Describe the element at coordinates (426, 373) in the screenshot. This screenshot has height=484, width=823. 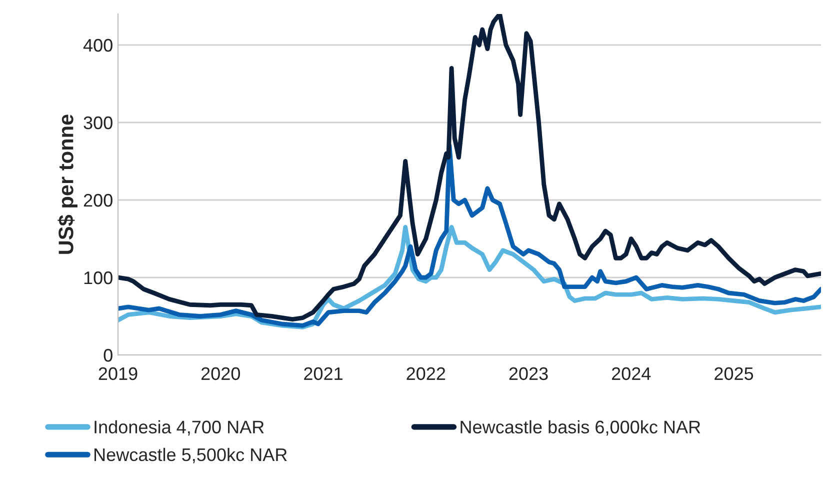
I see `x-tick-label: 2022` at that location.